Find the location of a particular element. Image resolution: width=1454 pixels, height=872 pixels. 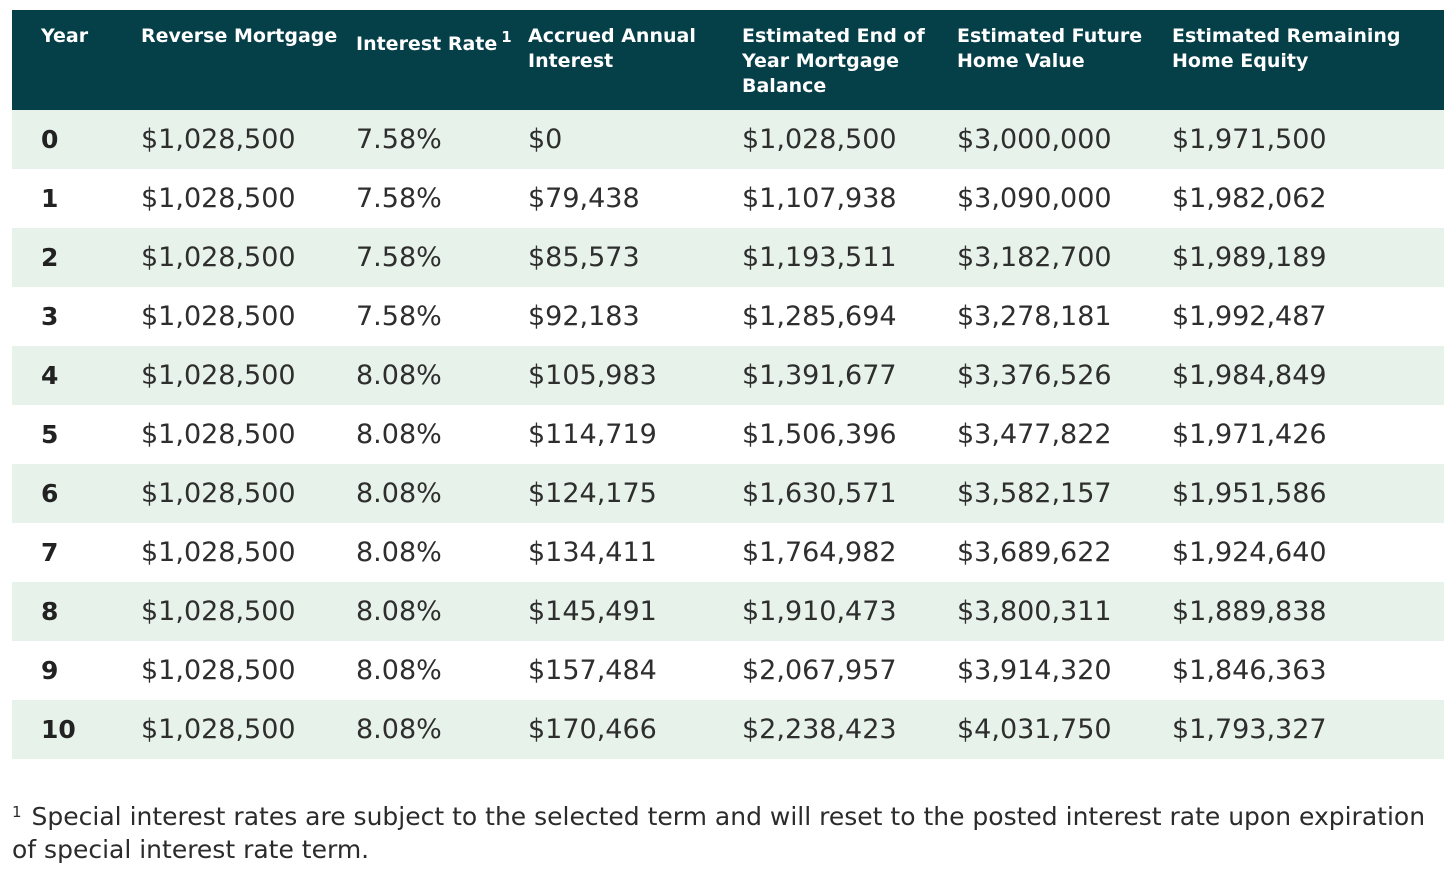

remaining-equity-cell: $1,989,189 is located at coordinates (1249, 257).